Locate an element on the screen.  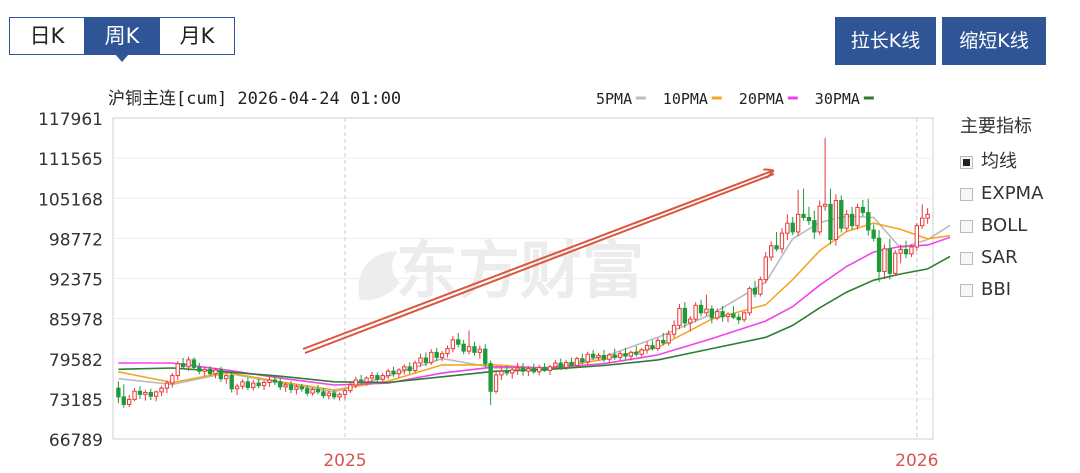
period-tabs: 日K 周K 月K is located at coordinates (122, 39).